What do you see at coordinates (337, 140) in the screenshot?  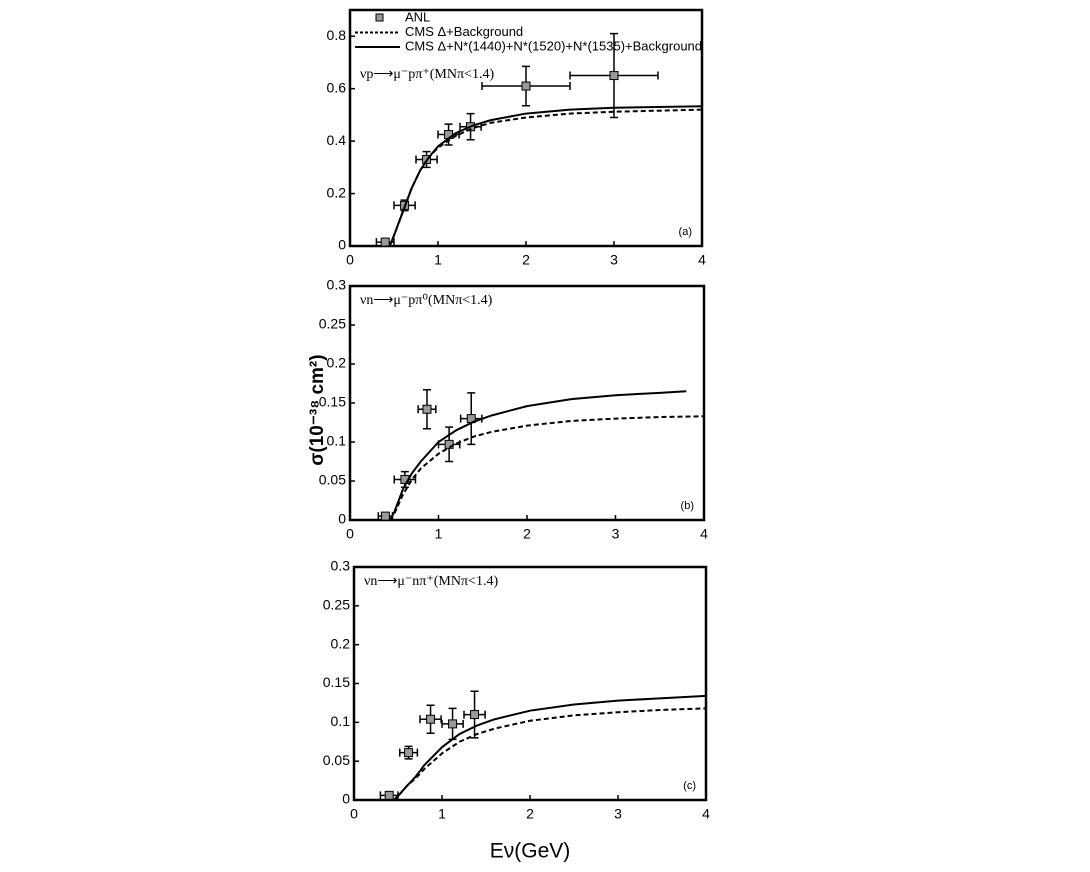 I see `y-tick-label: 0.4` at bounding box center [337, 140].